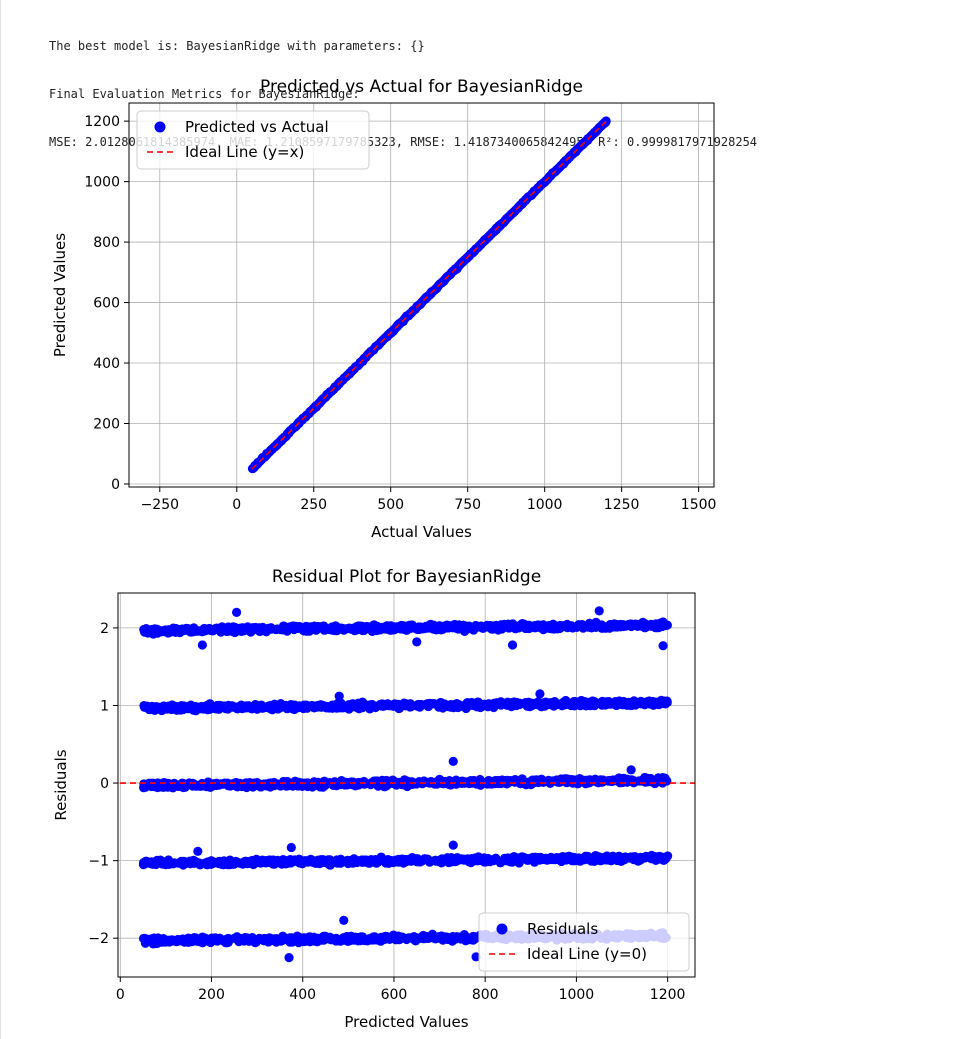 The width and height of the screenshot is (957, 1039). I want to click on x-tick-label: 0, so click(236, 505).